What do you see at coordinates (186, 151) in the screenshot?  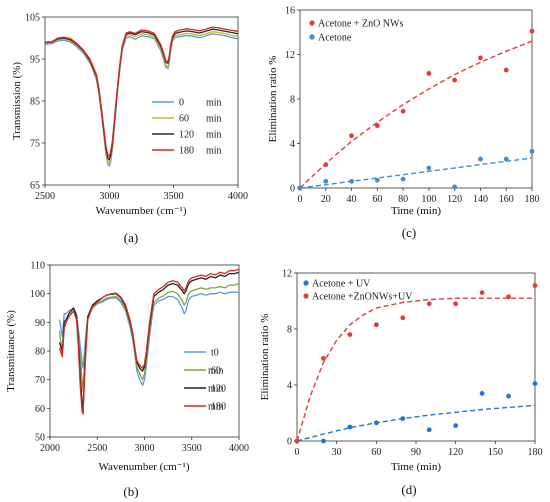 I see `panel-a-legend-name: 180` at bounding box center [186, 151].